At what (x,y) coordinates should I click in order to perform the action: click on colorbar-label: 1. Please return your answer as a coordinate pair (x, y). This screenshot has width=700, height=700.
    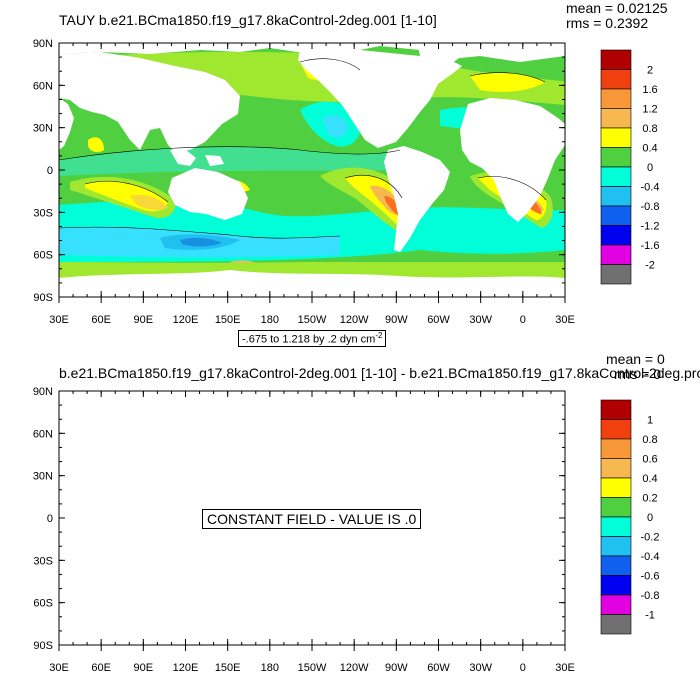
    Looking at the image, I should click on (650, 421).